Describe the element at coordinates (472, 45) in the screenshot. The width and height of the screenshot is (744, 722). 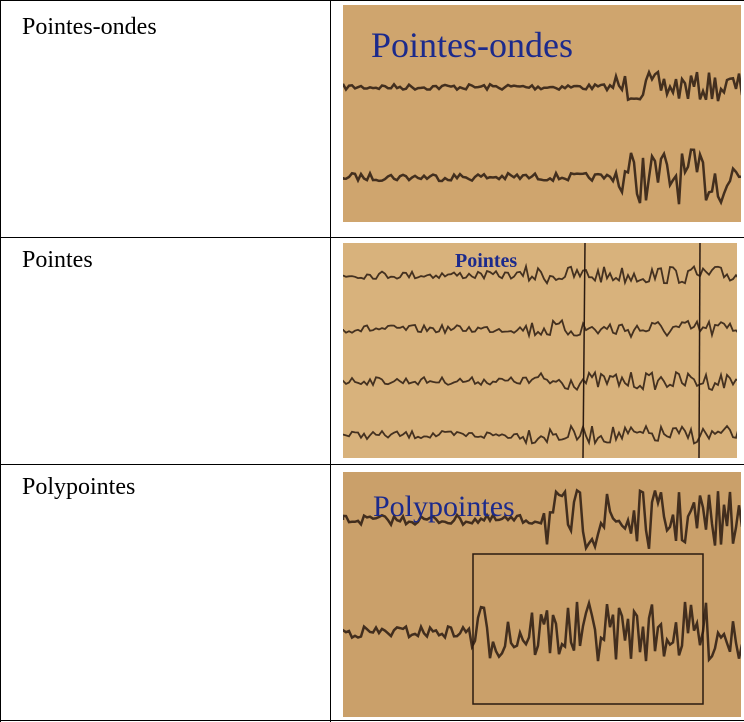
I see `image-caption: Pointes-ondes` at that location.